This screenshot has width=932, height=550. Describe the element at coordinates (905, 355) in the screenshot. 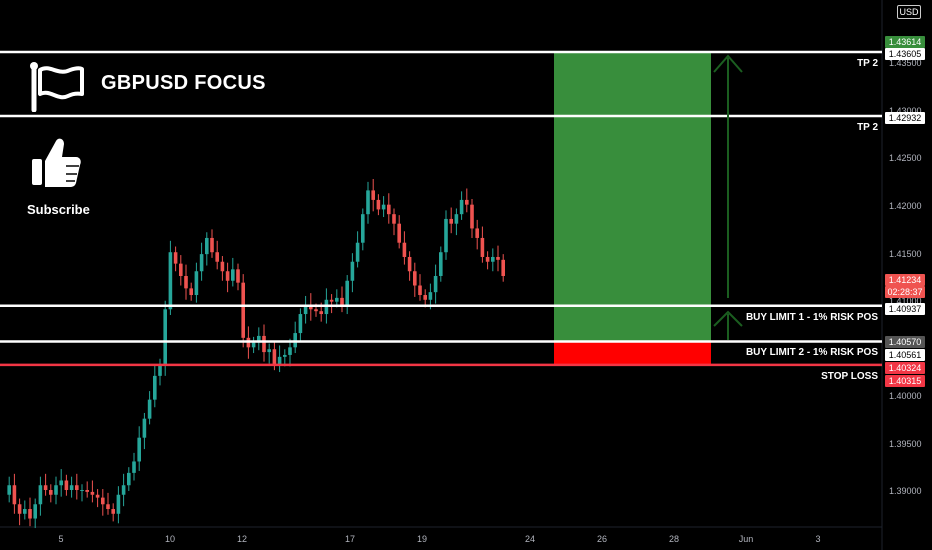

I see `price-tag-buy-limit-2: 1.40561` at that location.